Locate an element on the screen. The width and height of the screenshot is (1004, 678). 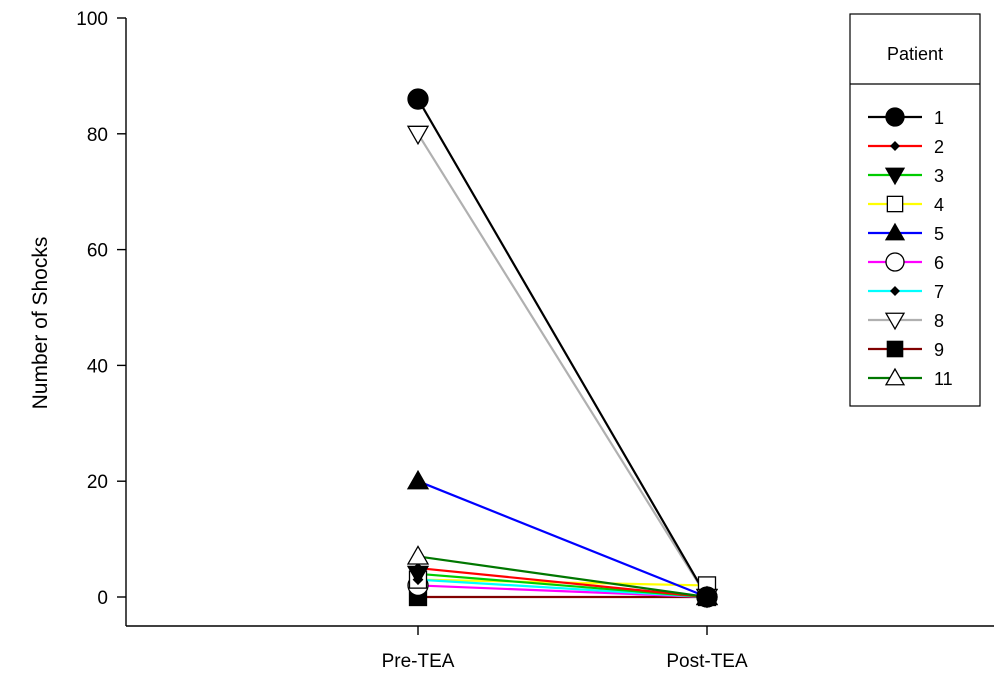
legend-label: 4 is located at coordinates (939, 205).